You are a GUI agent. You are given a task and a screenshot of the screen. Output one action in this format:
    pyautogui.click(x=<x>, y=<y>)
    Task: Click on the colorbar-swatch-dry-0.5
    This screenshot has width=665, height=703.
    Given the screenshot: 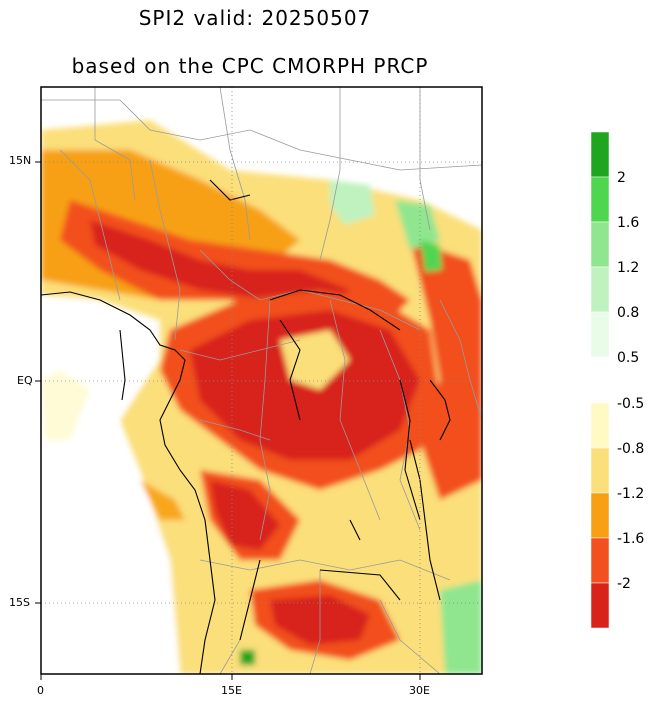 What is the action you would take?
    pyautogui.click(x=600, y=425)
    